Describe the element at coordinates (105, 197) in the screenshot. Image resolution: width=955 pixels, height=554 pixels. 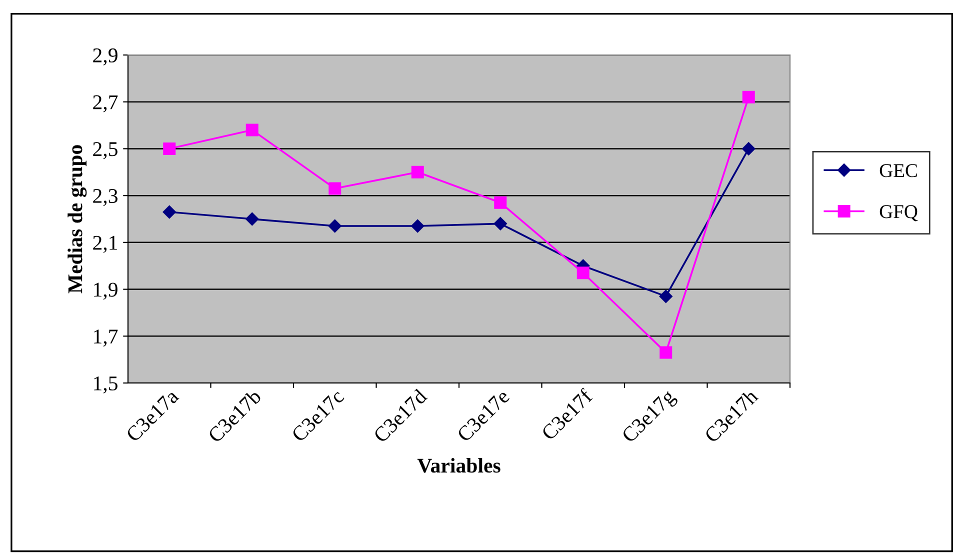
I see `y-tick-label: 2,3` at that location.